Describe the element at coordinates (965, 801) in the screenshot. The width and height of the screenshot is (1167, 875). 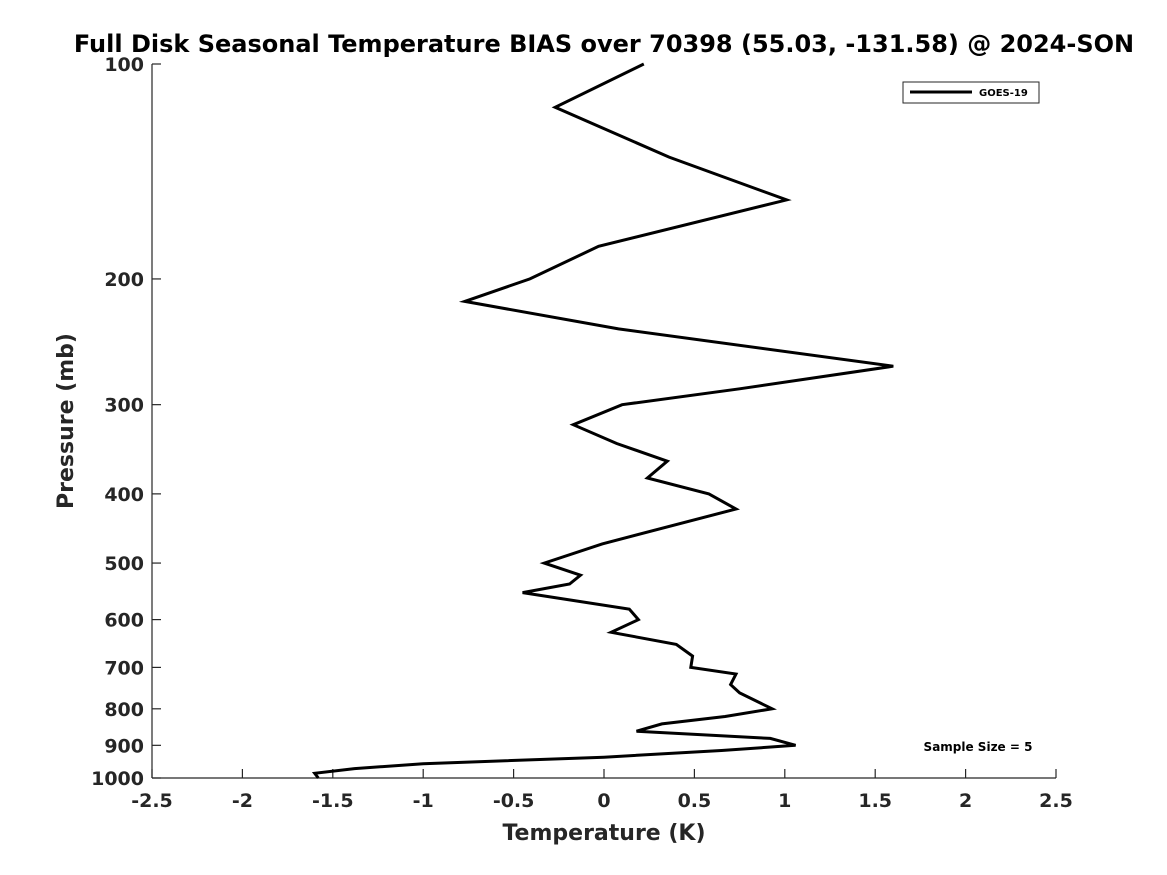
I see `x-tick-label: 2` at that location.